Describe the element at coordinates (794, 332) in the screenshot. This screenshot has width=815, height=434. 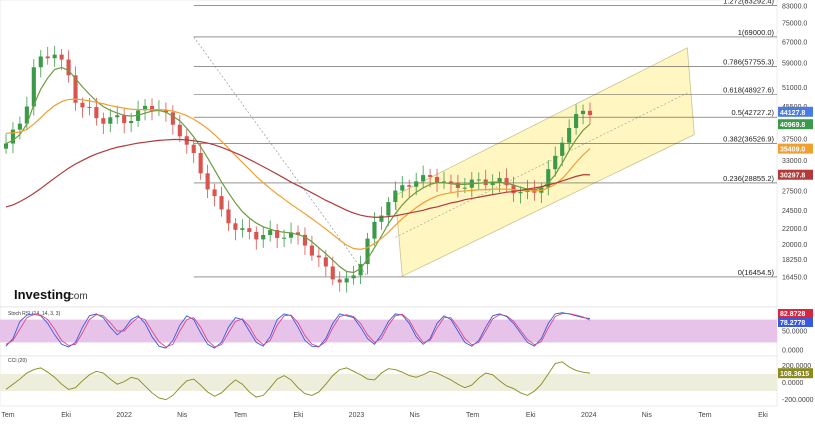
I see `stoch-axis-tick: 50.0000` at that location.